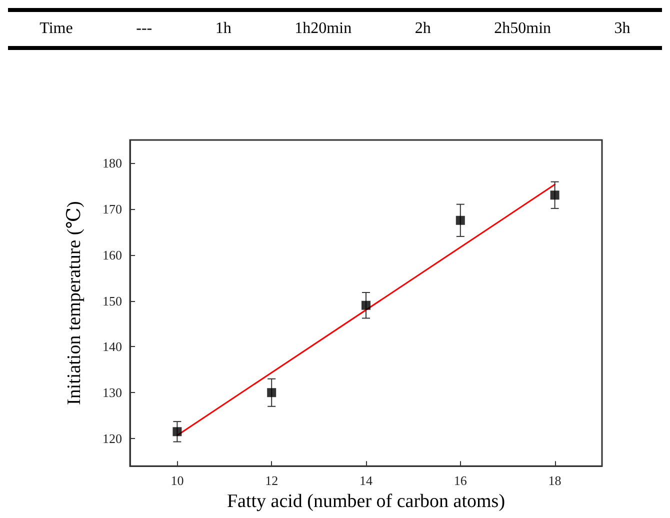 The image size is (670, 518). Describe the element at coordinates (422, 29) in the screenshot. I see `text: 2h` at that location.